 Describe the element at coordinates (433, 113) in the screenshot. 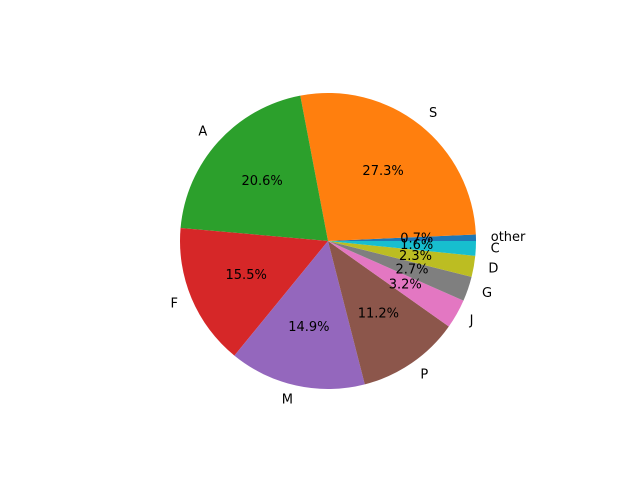

I see `slice-label: S` at that location.